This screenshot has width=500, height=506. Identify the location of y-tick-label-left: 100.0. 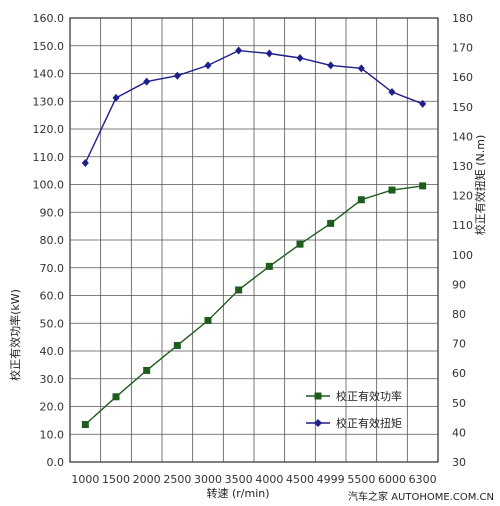
(49, 185).